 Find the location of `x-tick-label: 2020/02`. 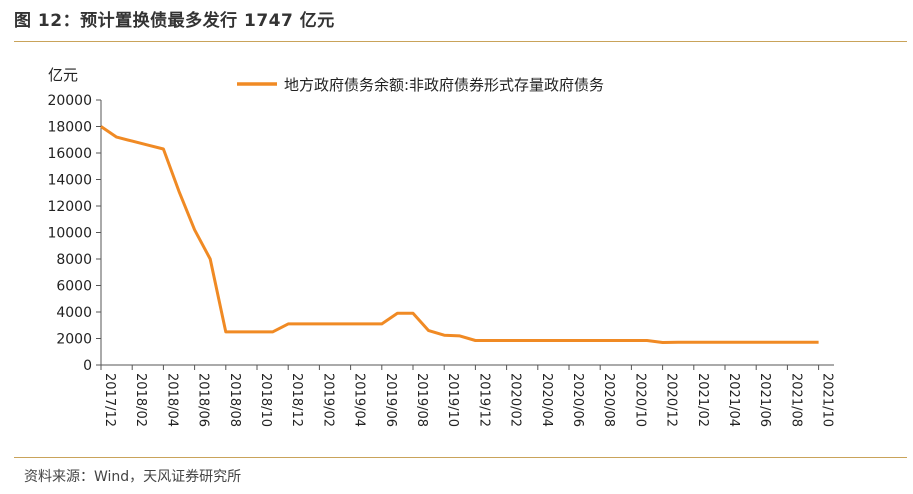

x-tick-label: 2020/02 is located at coordinates (515, 400).